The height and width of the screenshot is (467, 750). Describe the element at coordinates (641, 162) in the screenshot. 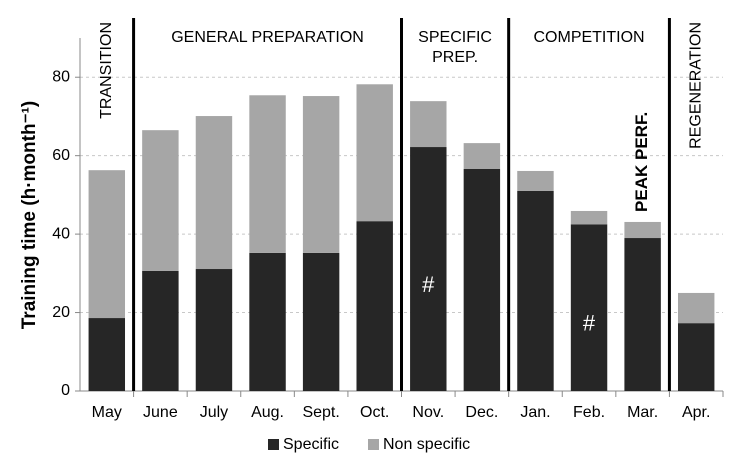

I see `annotation: PEAK PERF.` at that location.